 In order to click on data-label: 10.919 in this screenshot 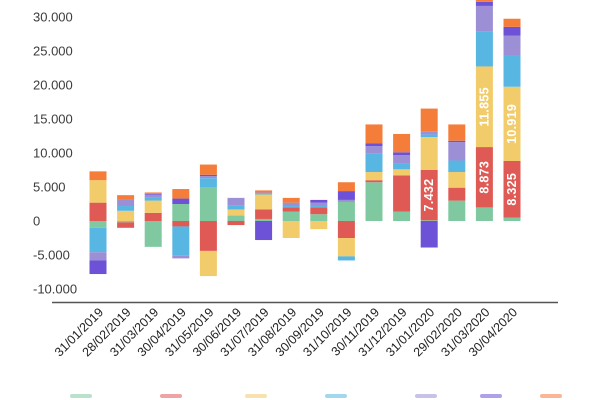, I will do `click(512, 124)`.